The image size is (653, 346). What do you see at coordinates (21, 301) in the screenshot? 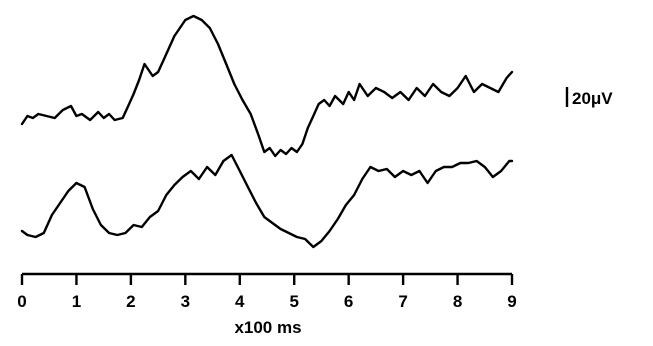
I see `x-tick-label: 0` at bounding box center [21, 301].